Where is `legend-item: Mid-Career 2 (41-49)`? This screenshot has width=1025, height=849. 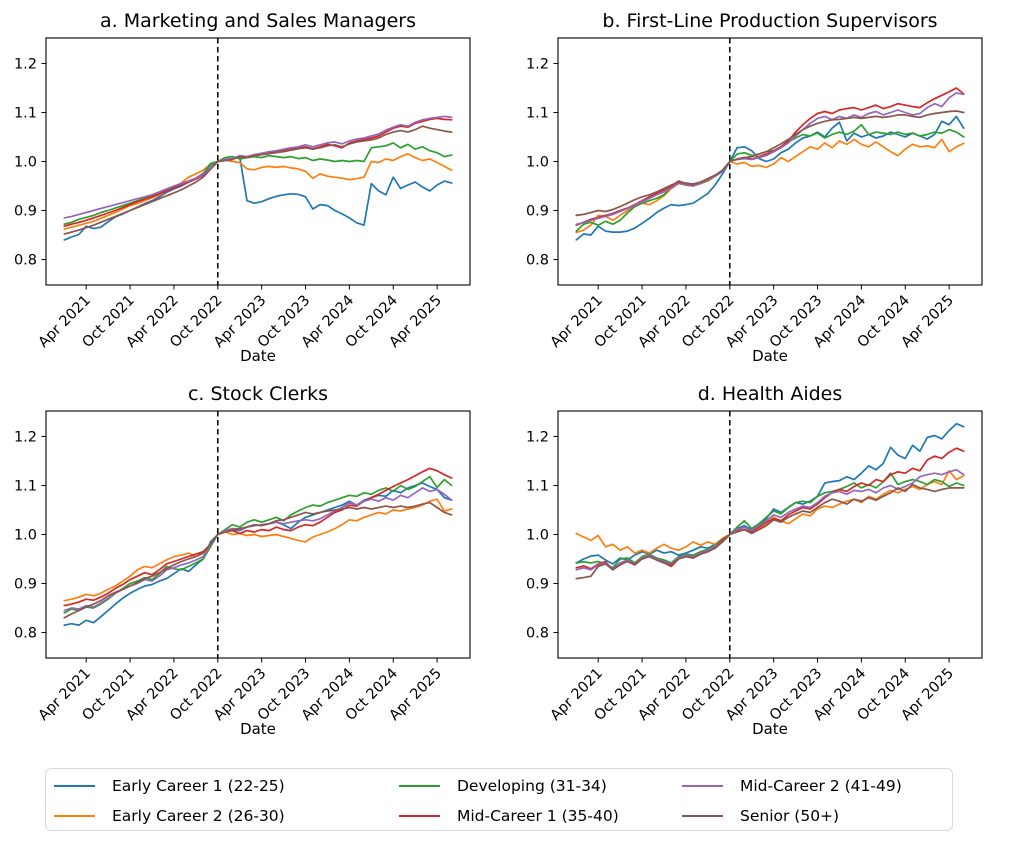 legend-item: Mid-Career 2 (41-49) is located at coordinates (792, 786).